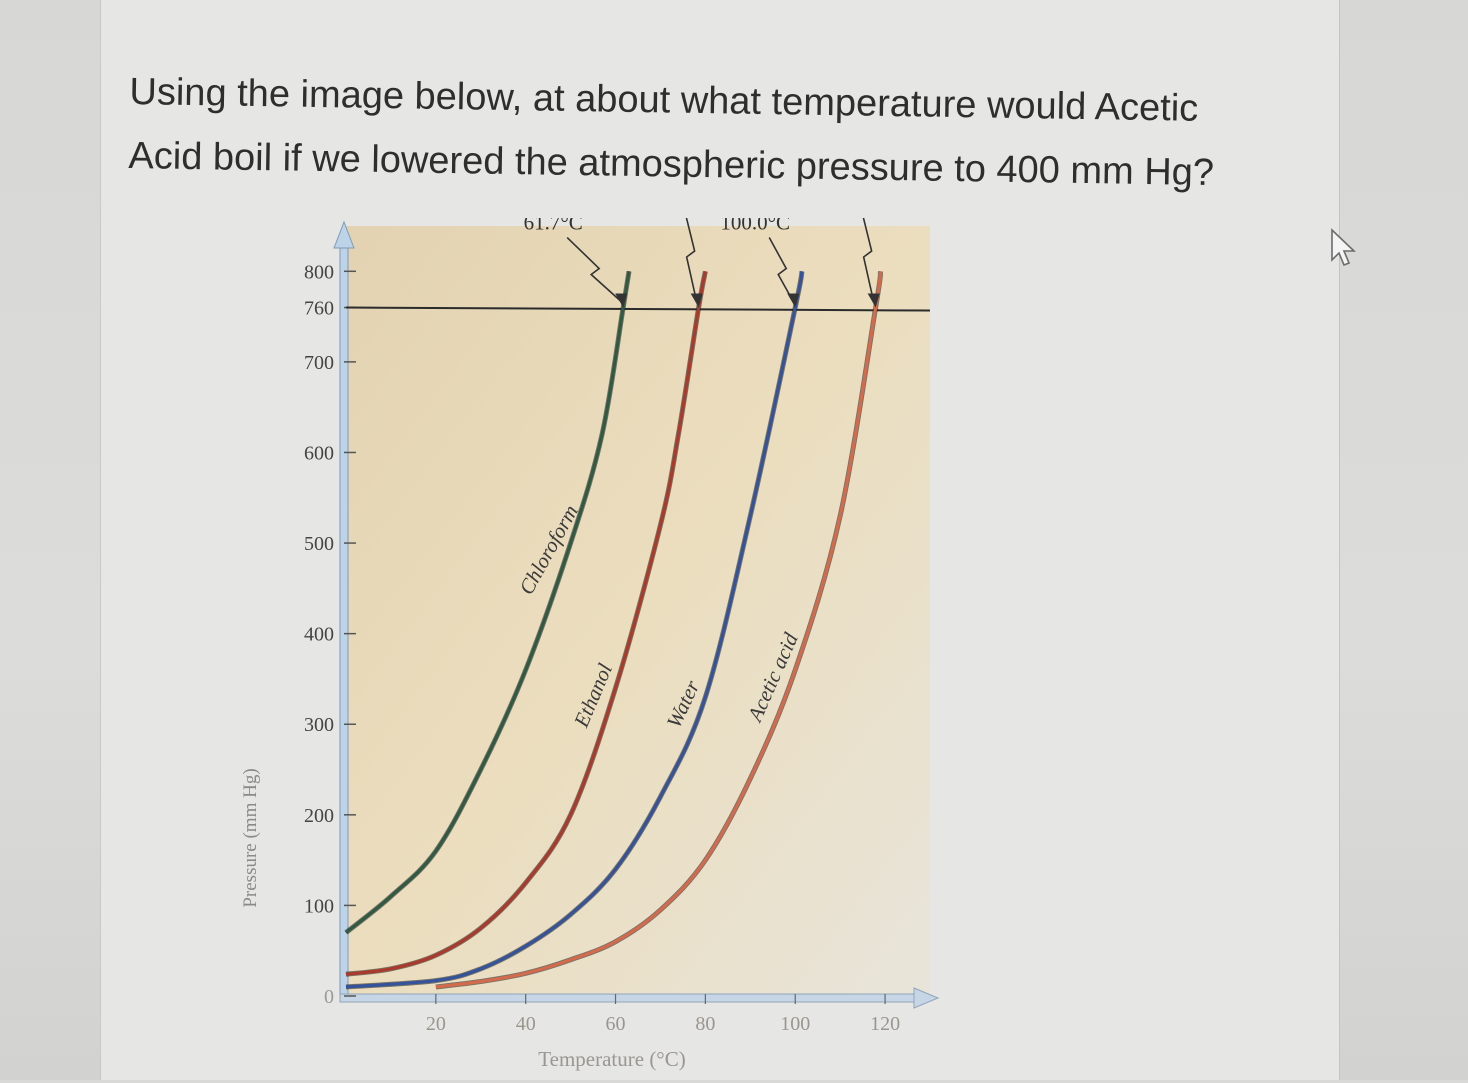  What do you see at coordinates (553, 226) in the screenshot?
I see `boiling-point-label: 61.7°C` at bounding box center [553, 226].